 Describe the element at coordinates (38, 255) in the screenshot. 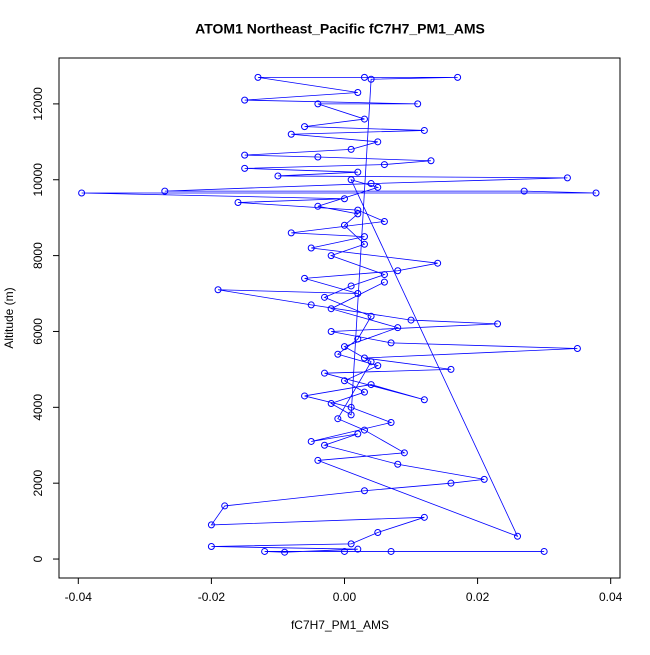

I see `y-tick-label: 8000` at that location.